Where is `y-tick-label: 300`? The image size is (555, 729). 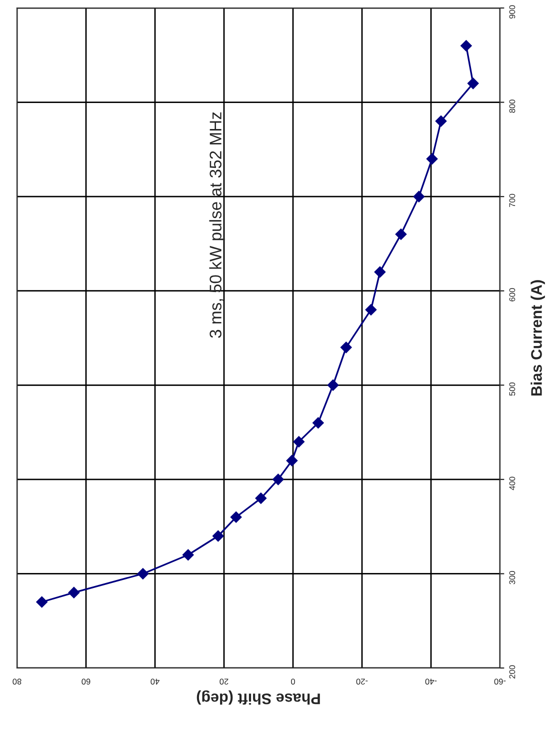
y-tick-label: 300 is located at coordinates (512, 577).